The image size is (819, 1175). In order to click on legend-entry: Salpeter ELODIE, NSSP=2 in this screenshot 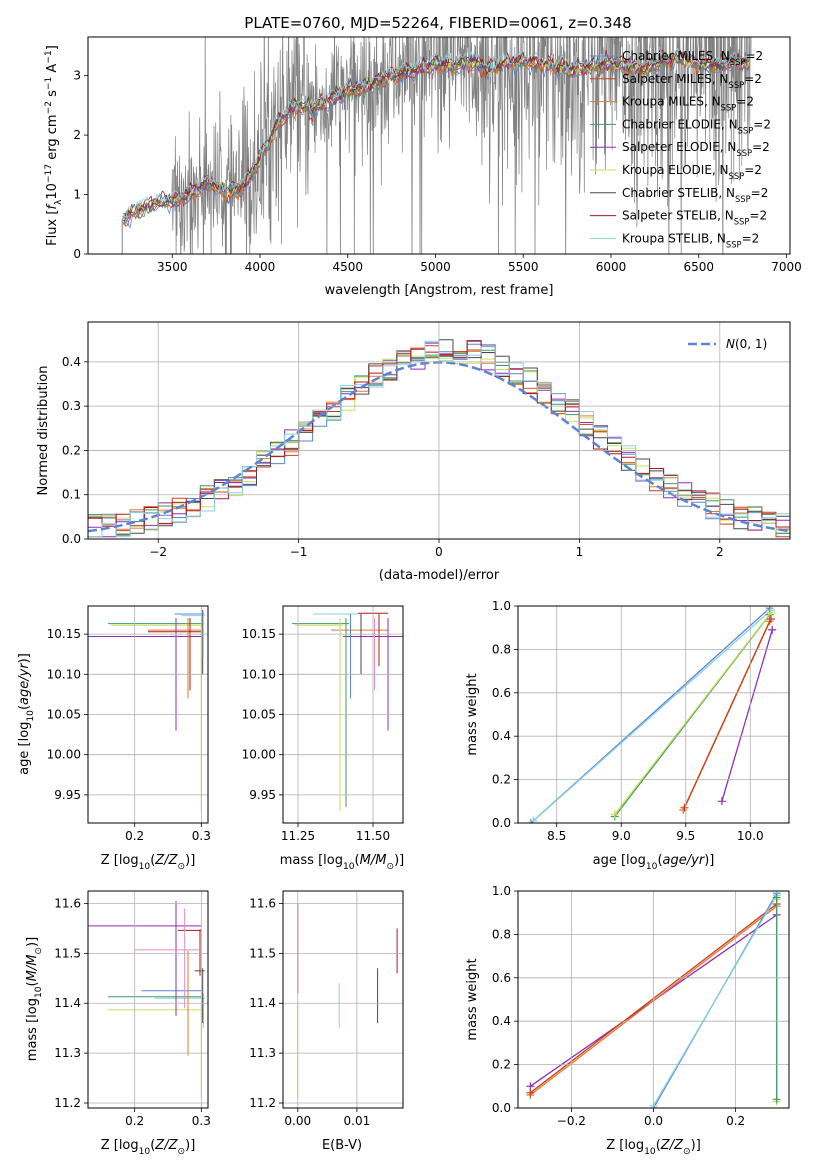, I will do `click(696, 149)`.